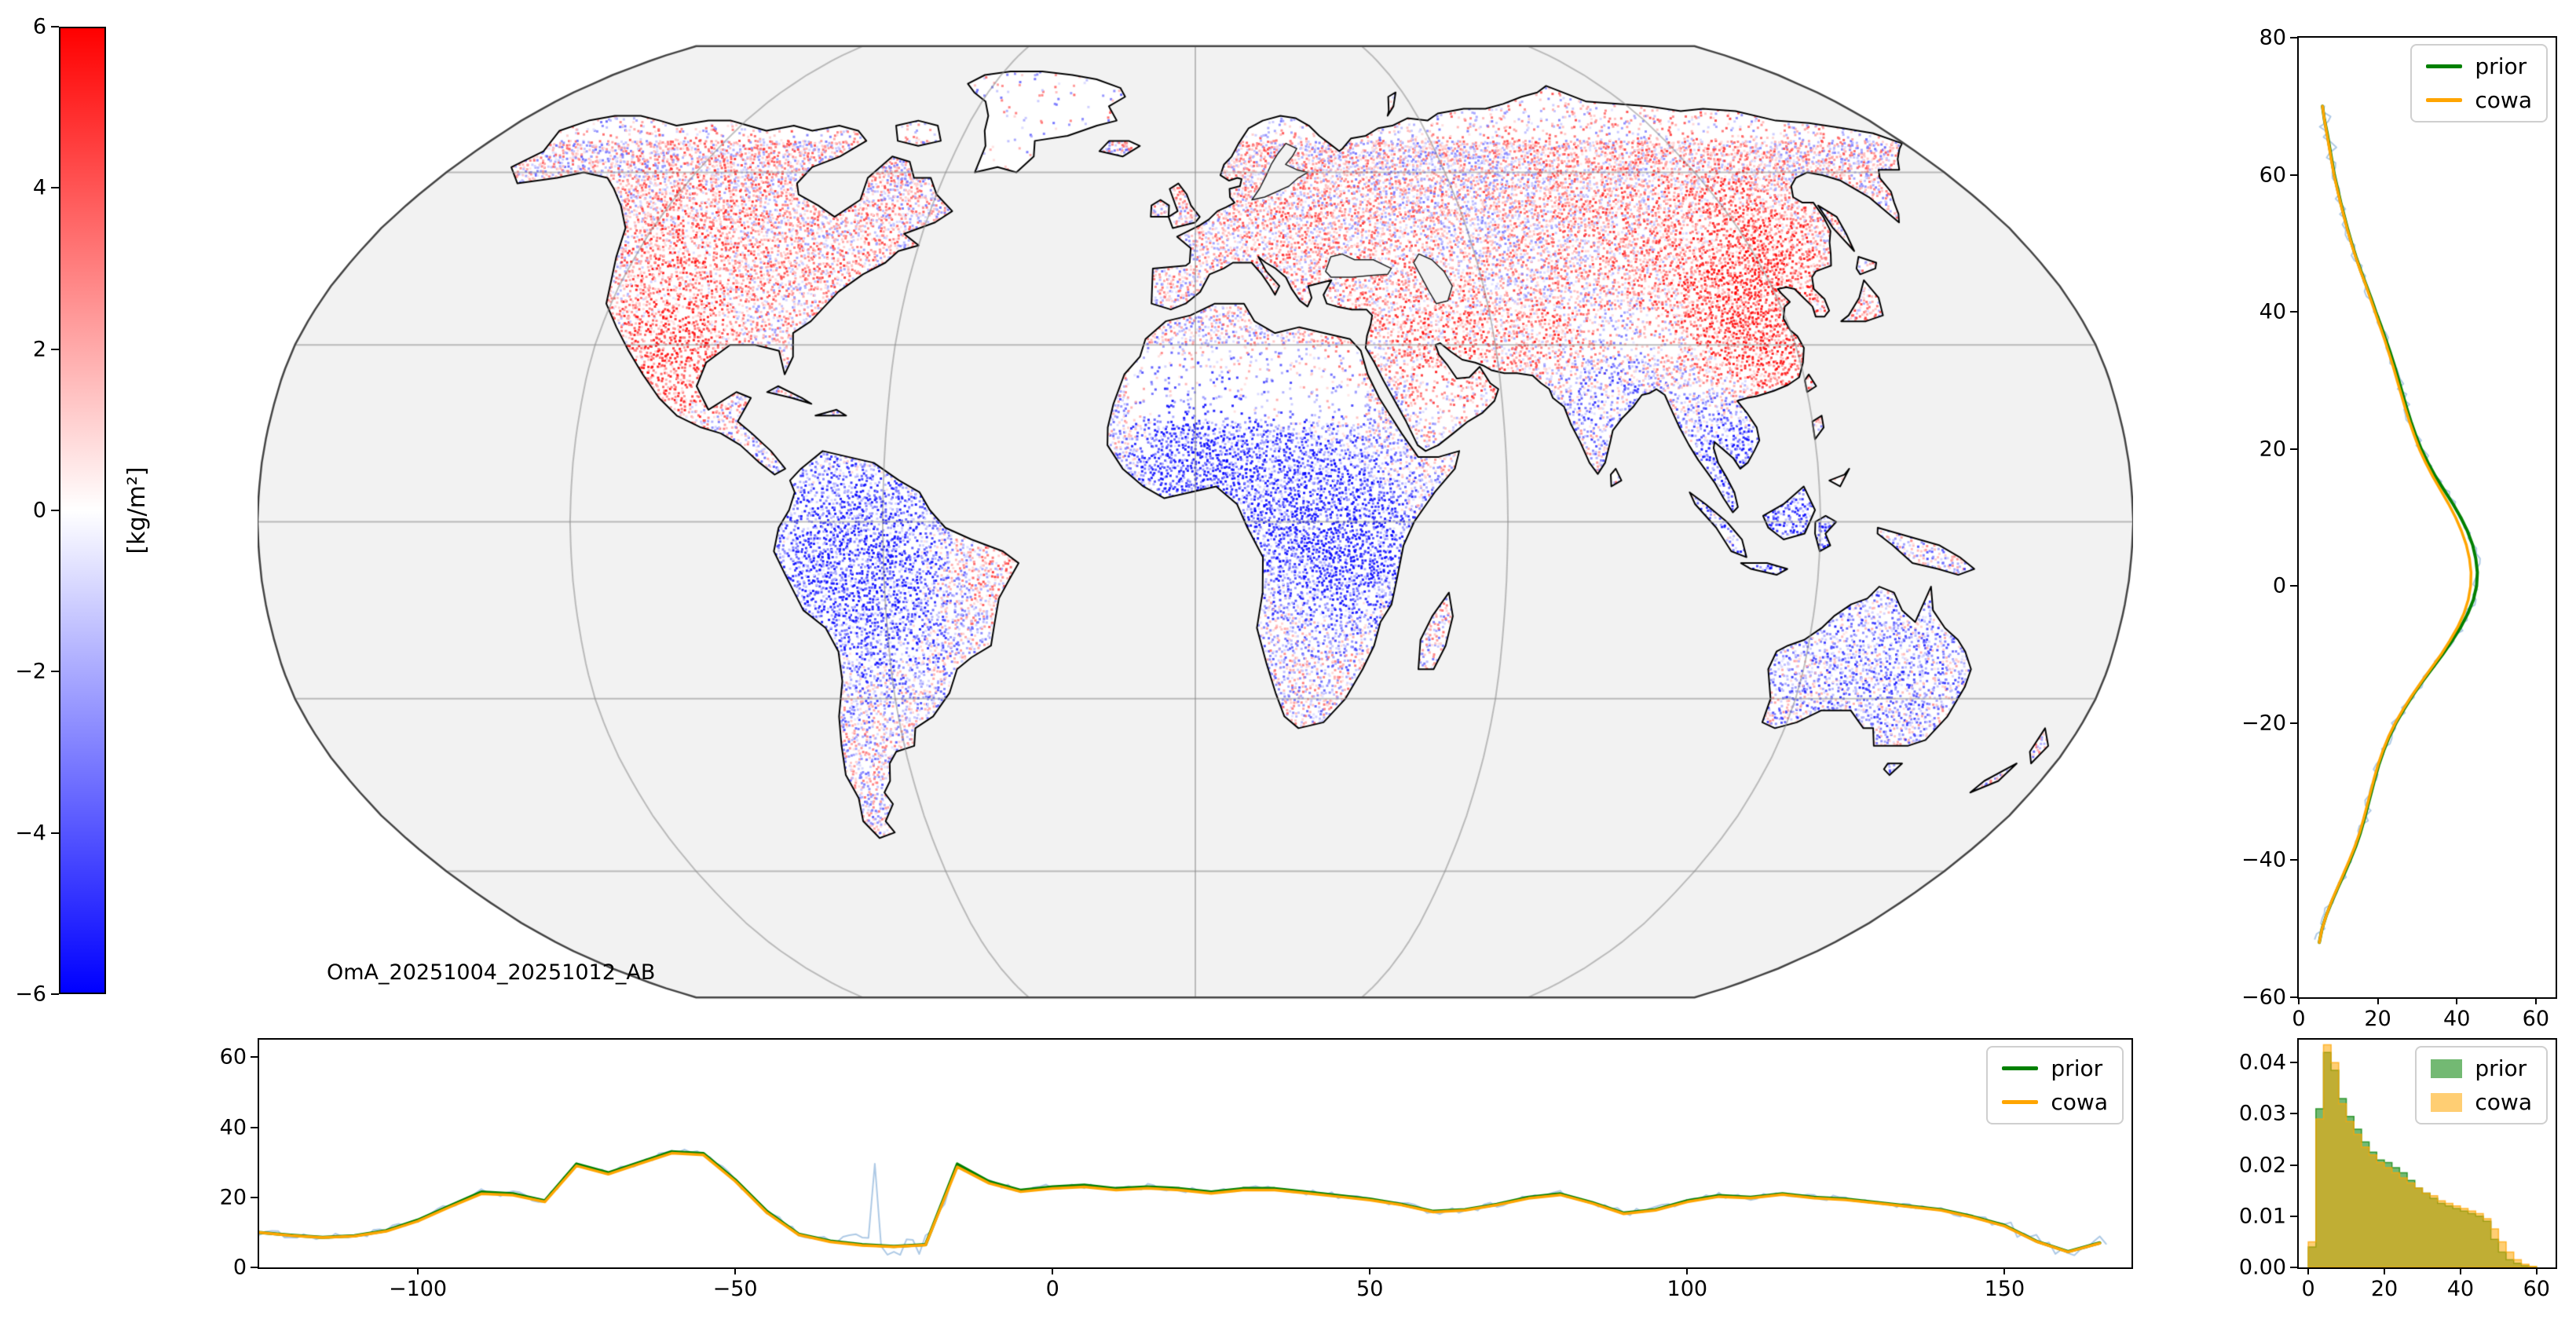 This screenshot has height=1331, width=2576. Describe the element at coordinates (31, 671) in the screenshot. I see `colorbar-tick-label: −2` at that location.